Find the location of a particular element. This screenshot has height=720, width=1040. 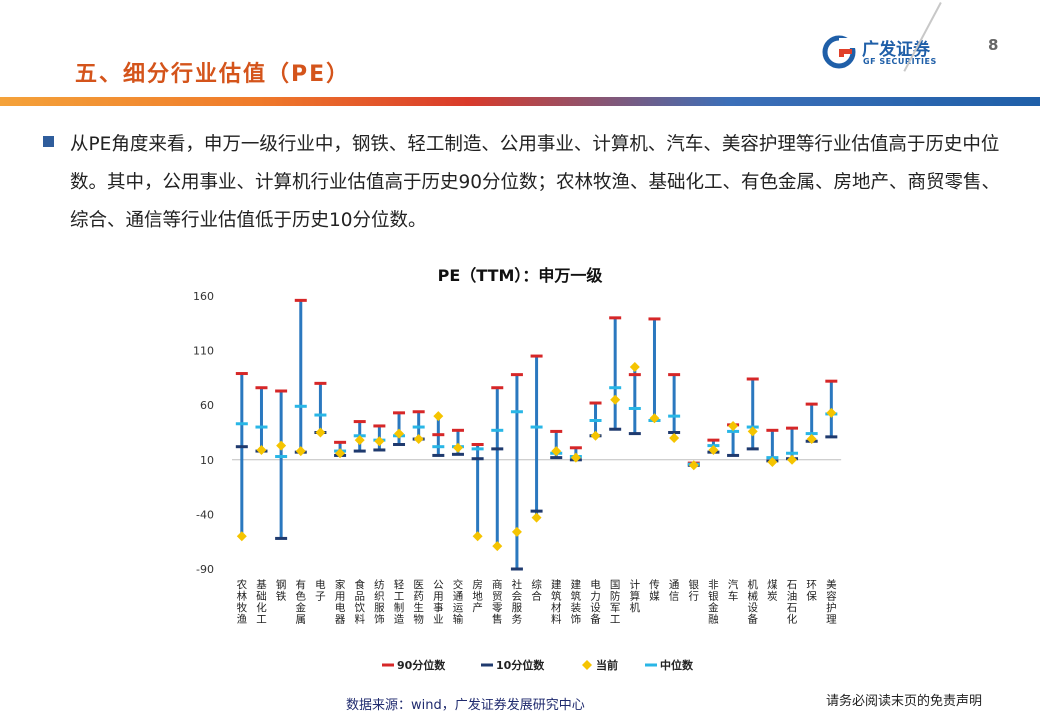

x-tick-label: 交通运输 is located at coordinates (458, 602).